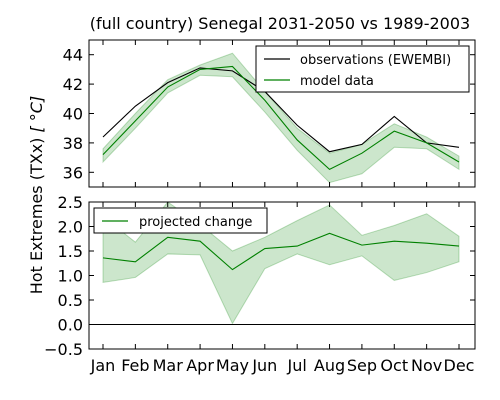  What do you see at coordinates (70, 251) in the screenshot?
I see `bottom-ytick-label: 1.5` at bounding box center [70, 251].